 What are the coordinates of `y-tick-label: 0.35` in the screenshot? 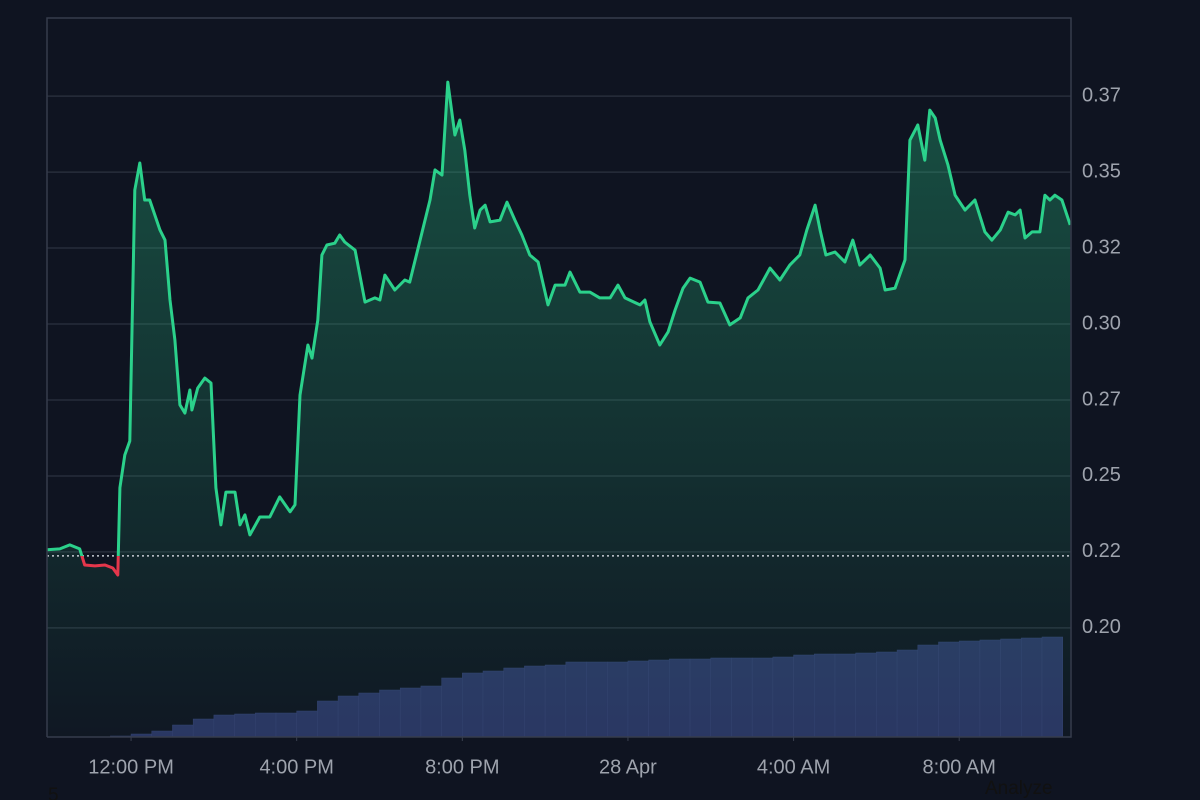 It's located at (1101, 171).